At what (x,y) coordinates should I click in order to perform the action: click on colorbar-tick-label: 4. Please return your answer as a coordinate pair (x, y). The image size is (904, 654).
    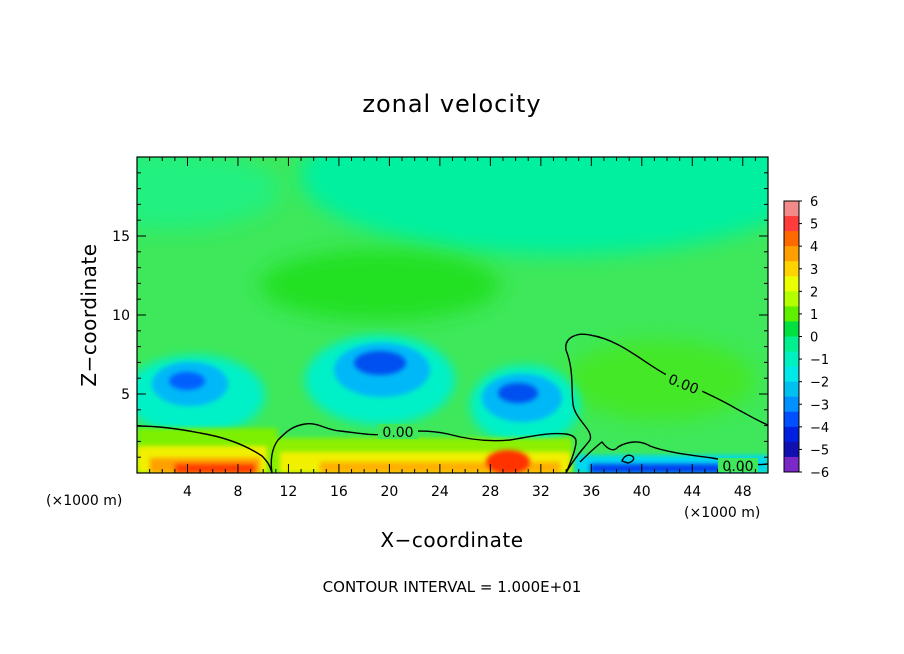
    Looking at the image, I should click on (814, 247).